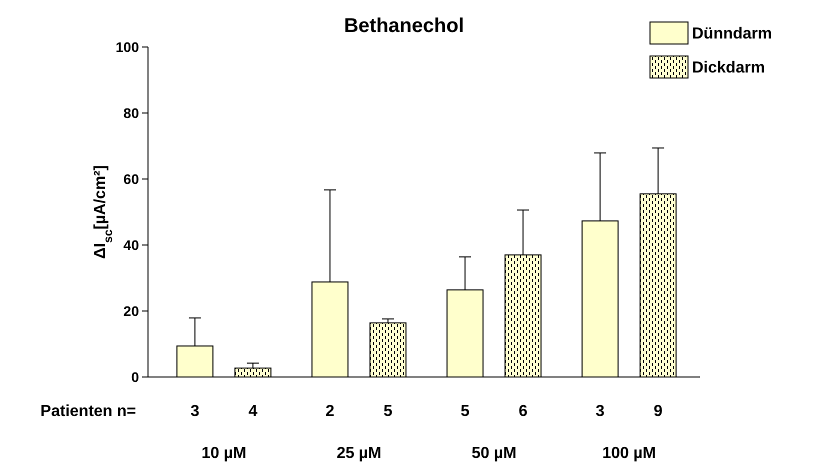 The image size is (818, 472). Describe the element at coordinates (494, 453) in the screenshot. I see `x-tick-label: 50 µM` at that location.